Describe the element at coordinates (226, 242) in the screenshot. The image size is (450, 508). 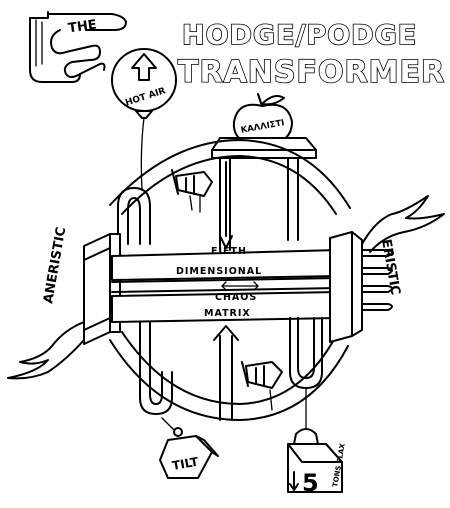
I see `down-arrow-top` at that location.